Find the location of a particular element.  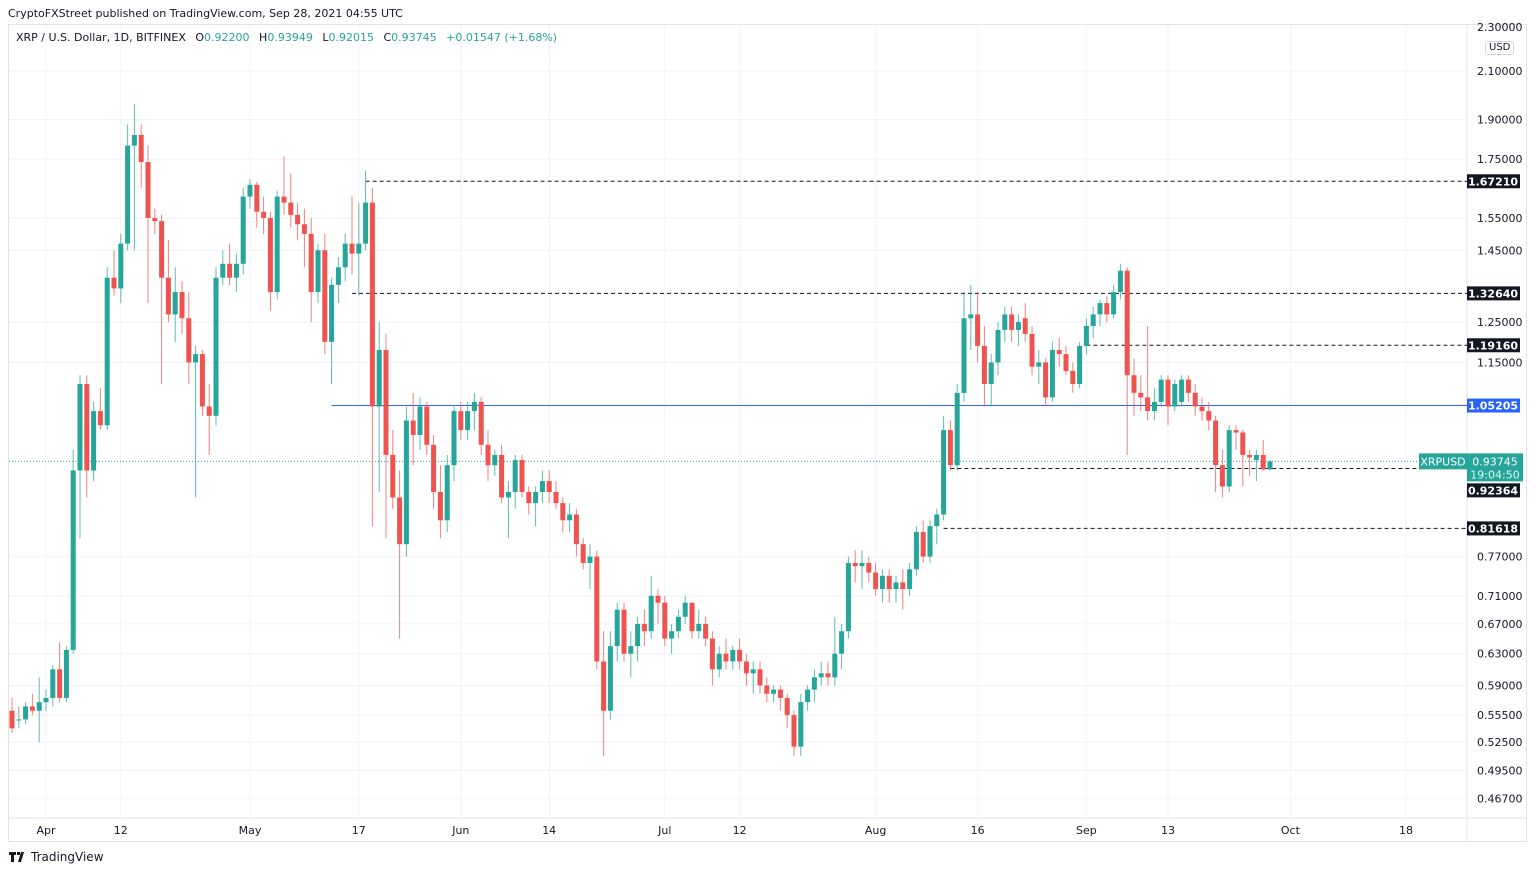

time-axis: Apr 12 May 17 Jun 14 Jul 12 Aug 16 Sep 13 Oct 18 is located at coordinates (724, 830).